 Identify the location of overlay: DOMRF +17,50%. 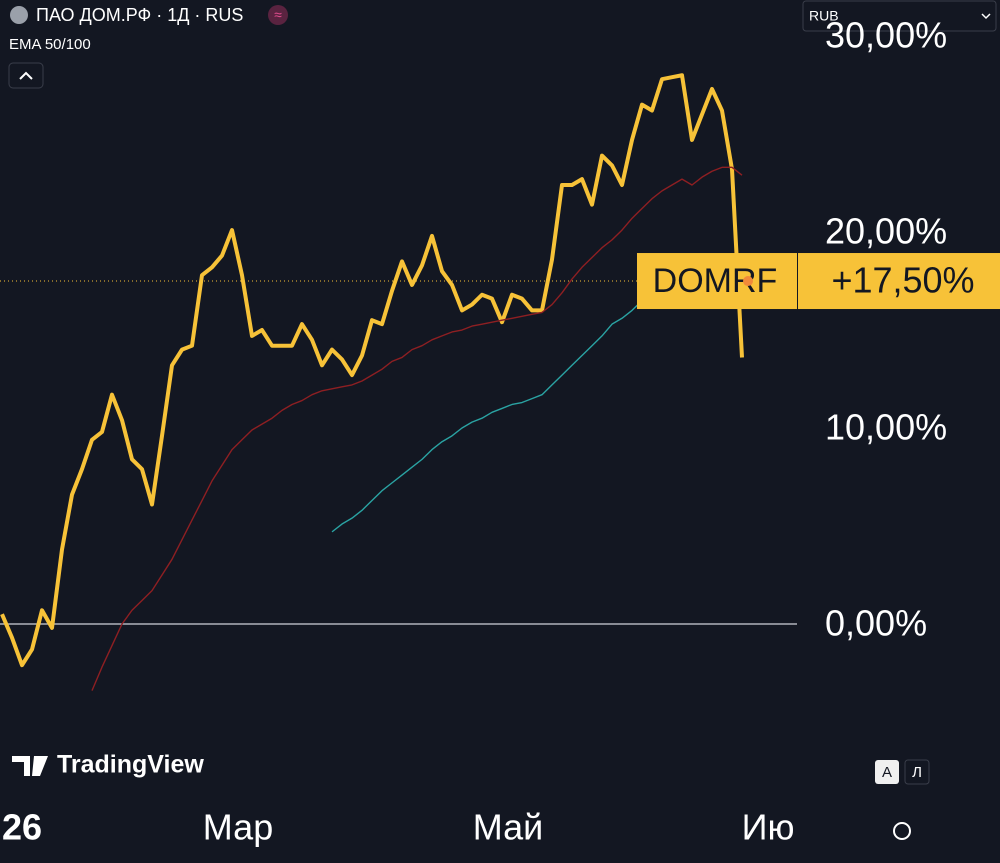
(818, 281).